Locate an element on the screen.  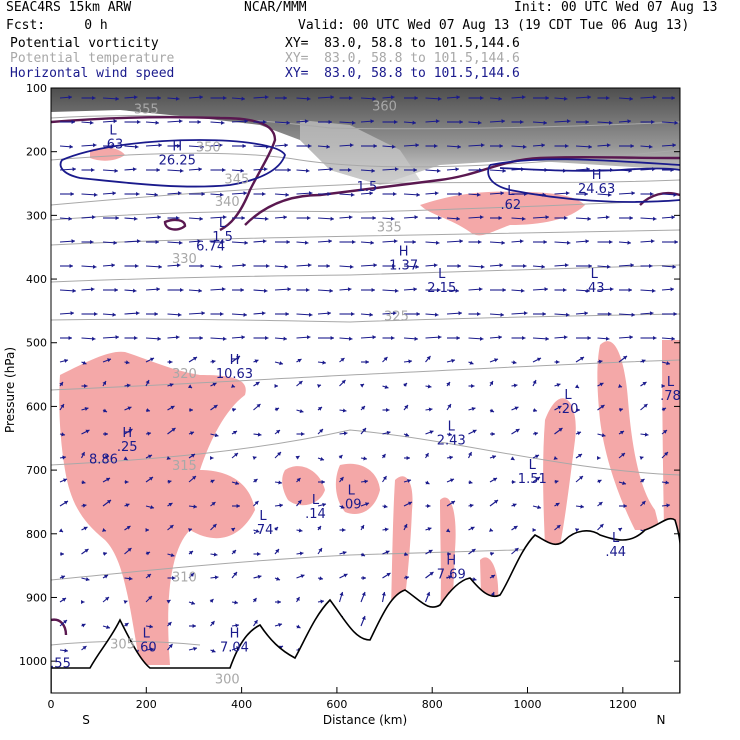
extremum-marker: L is located at coordinates (352, 490).